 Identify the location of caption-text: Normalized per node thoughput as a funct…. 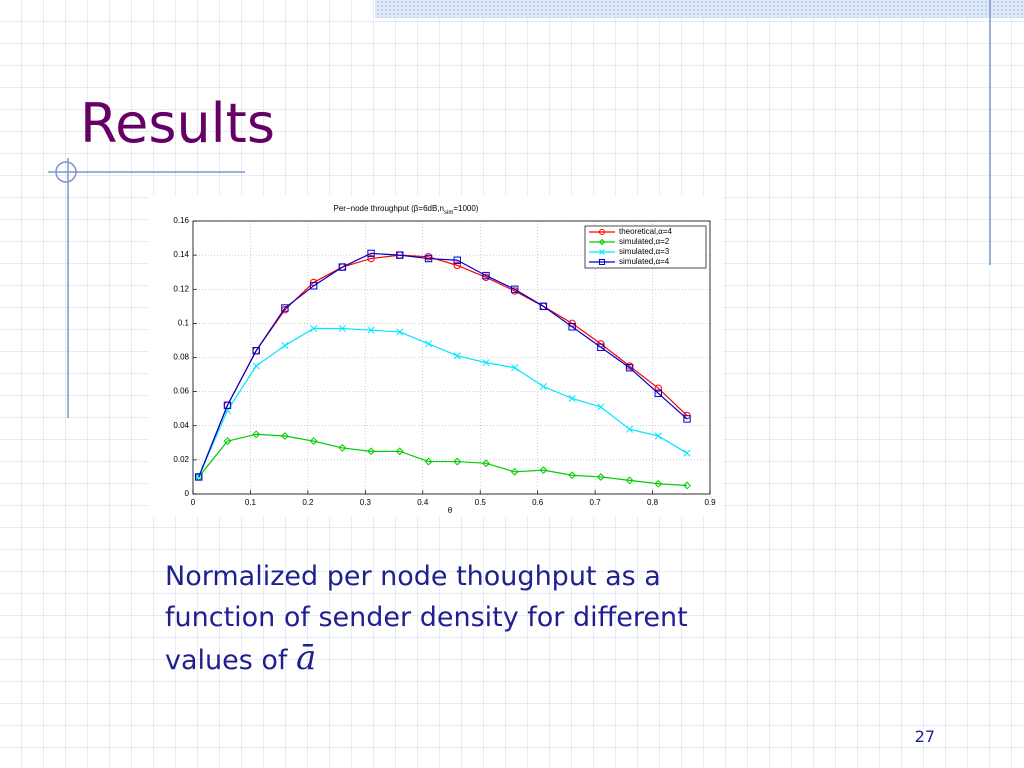
(426, 618).